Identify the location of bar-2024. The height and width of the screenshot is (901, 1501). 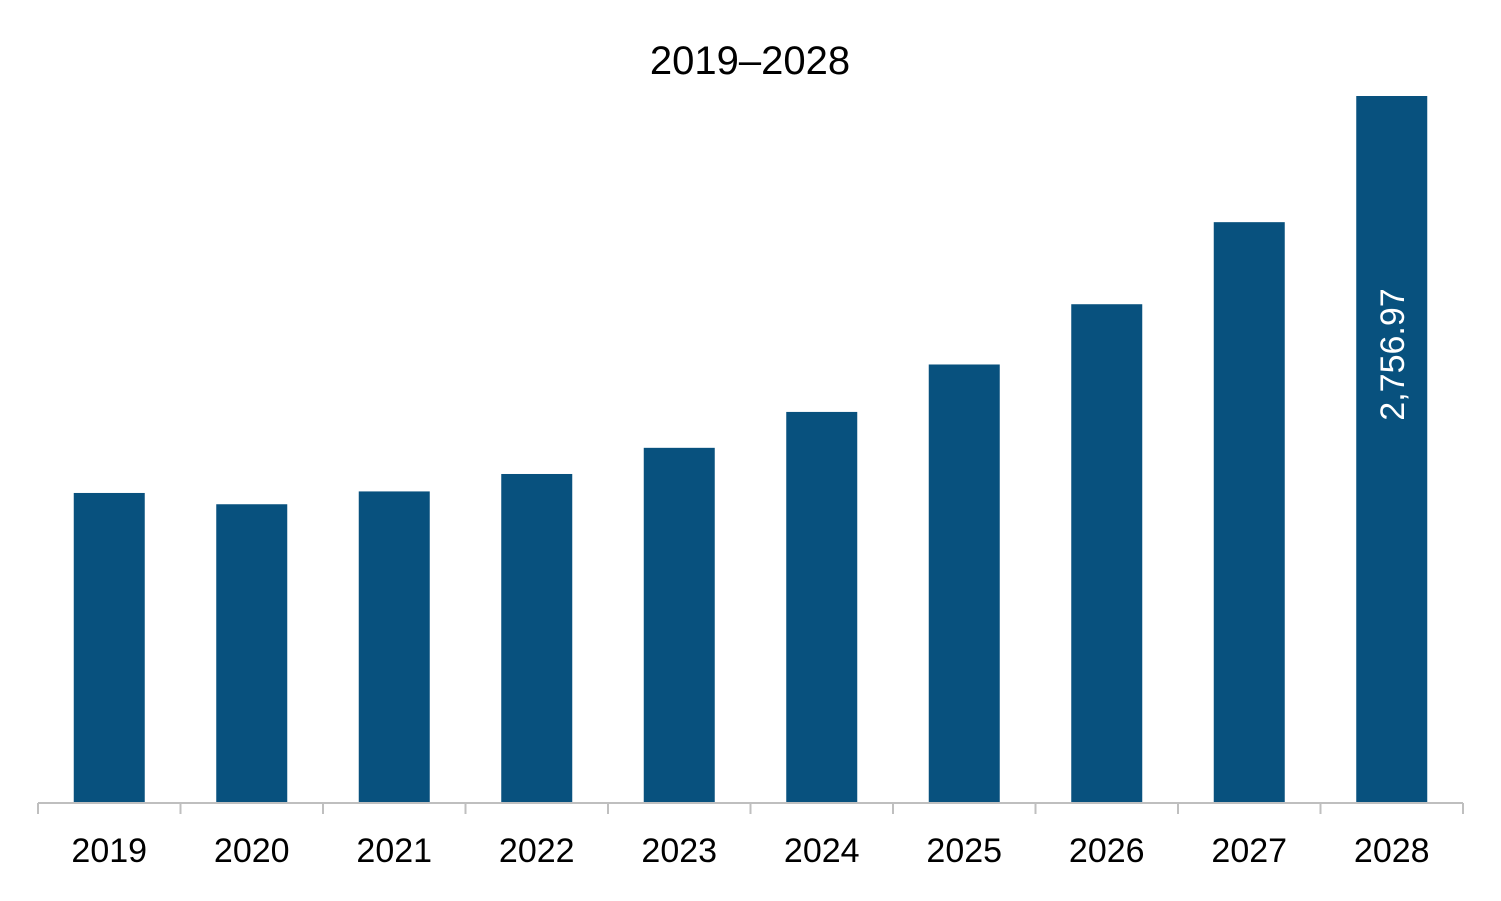
(822, 607).